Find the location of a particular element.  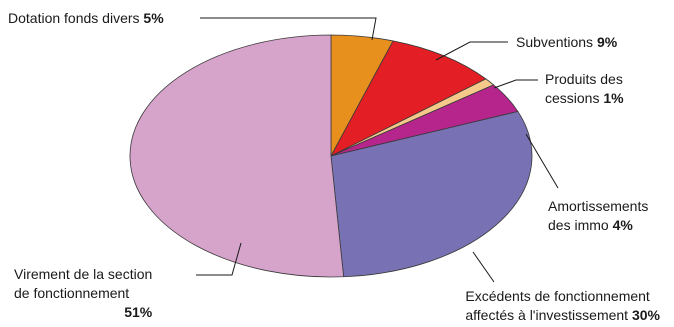

label-subventions: Subventions 9% is located at coordinates (566, 42).